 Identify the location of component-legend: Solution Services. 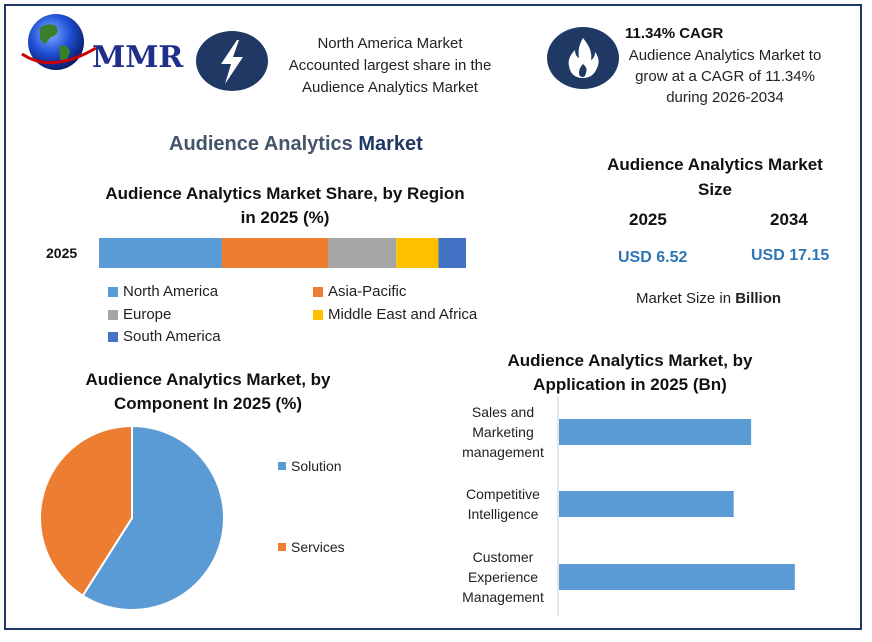
(338, 513).